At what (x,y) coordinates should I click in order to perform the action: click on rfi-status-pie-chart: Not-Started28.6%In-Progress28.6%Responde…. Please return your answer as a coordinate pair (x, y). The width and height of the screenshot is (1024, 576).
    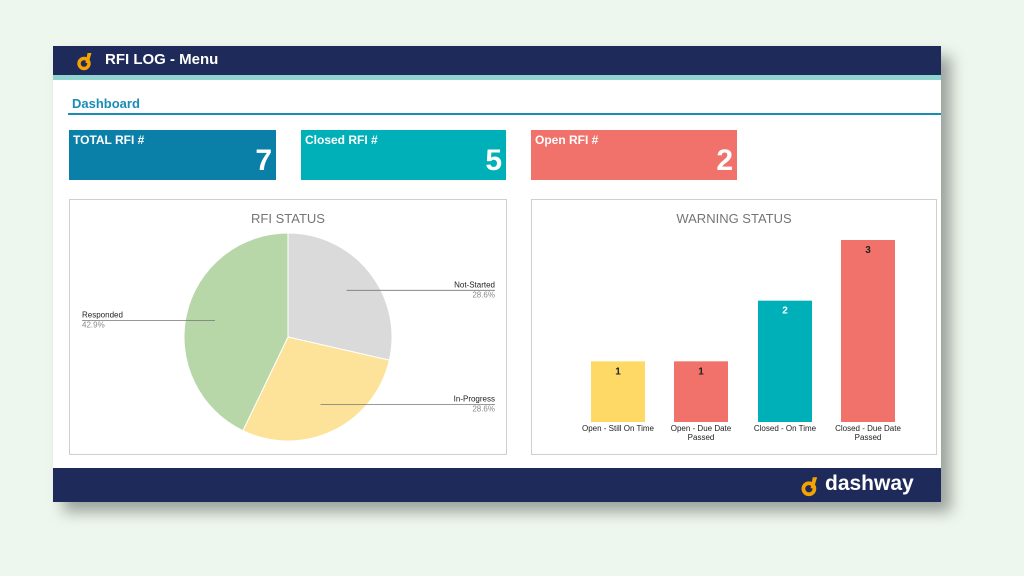
    Looking at the image, I should click on (288, 337).